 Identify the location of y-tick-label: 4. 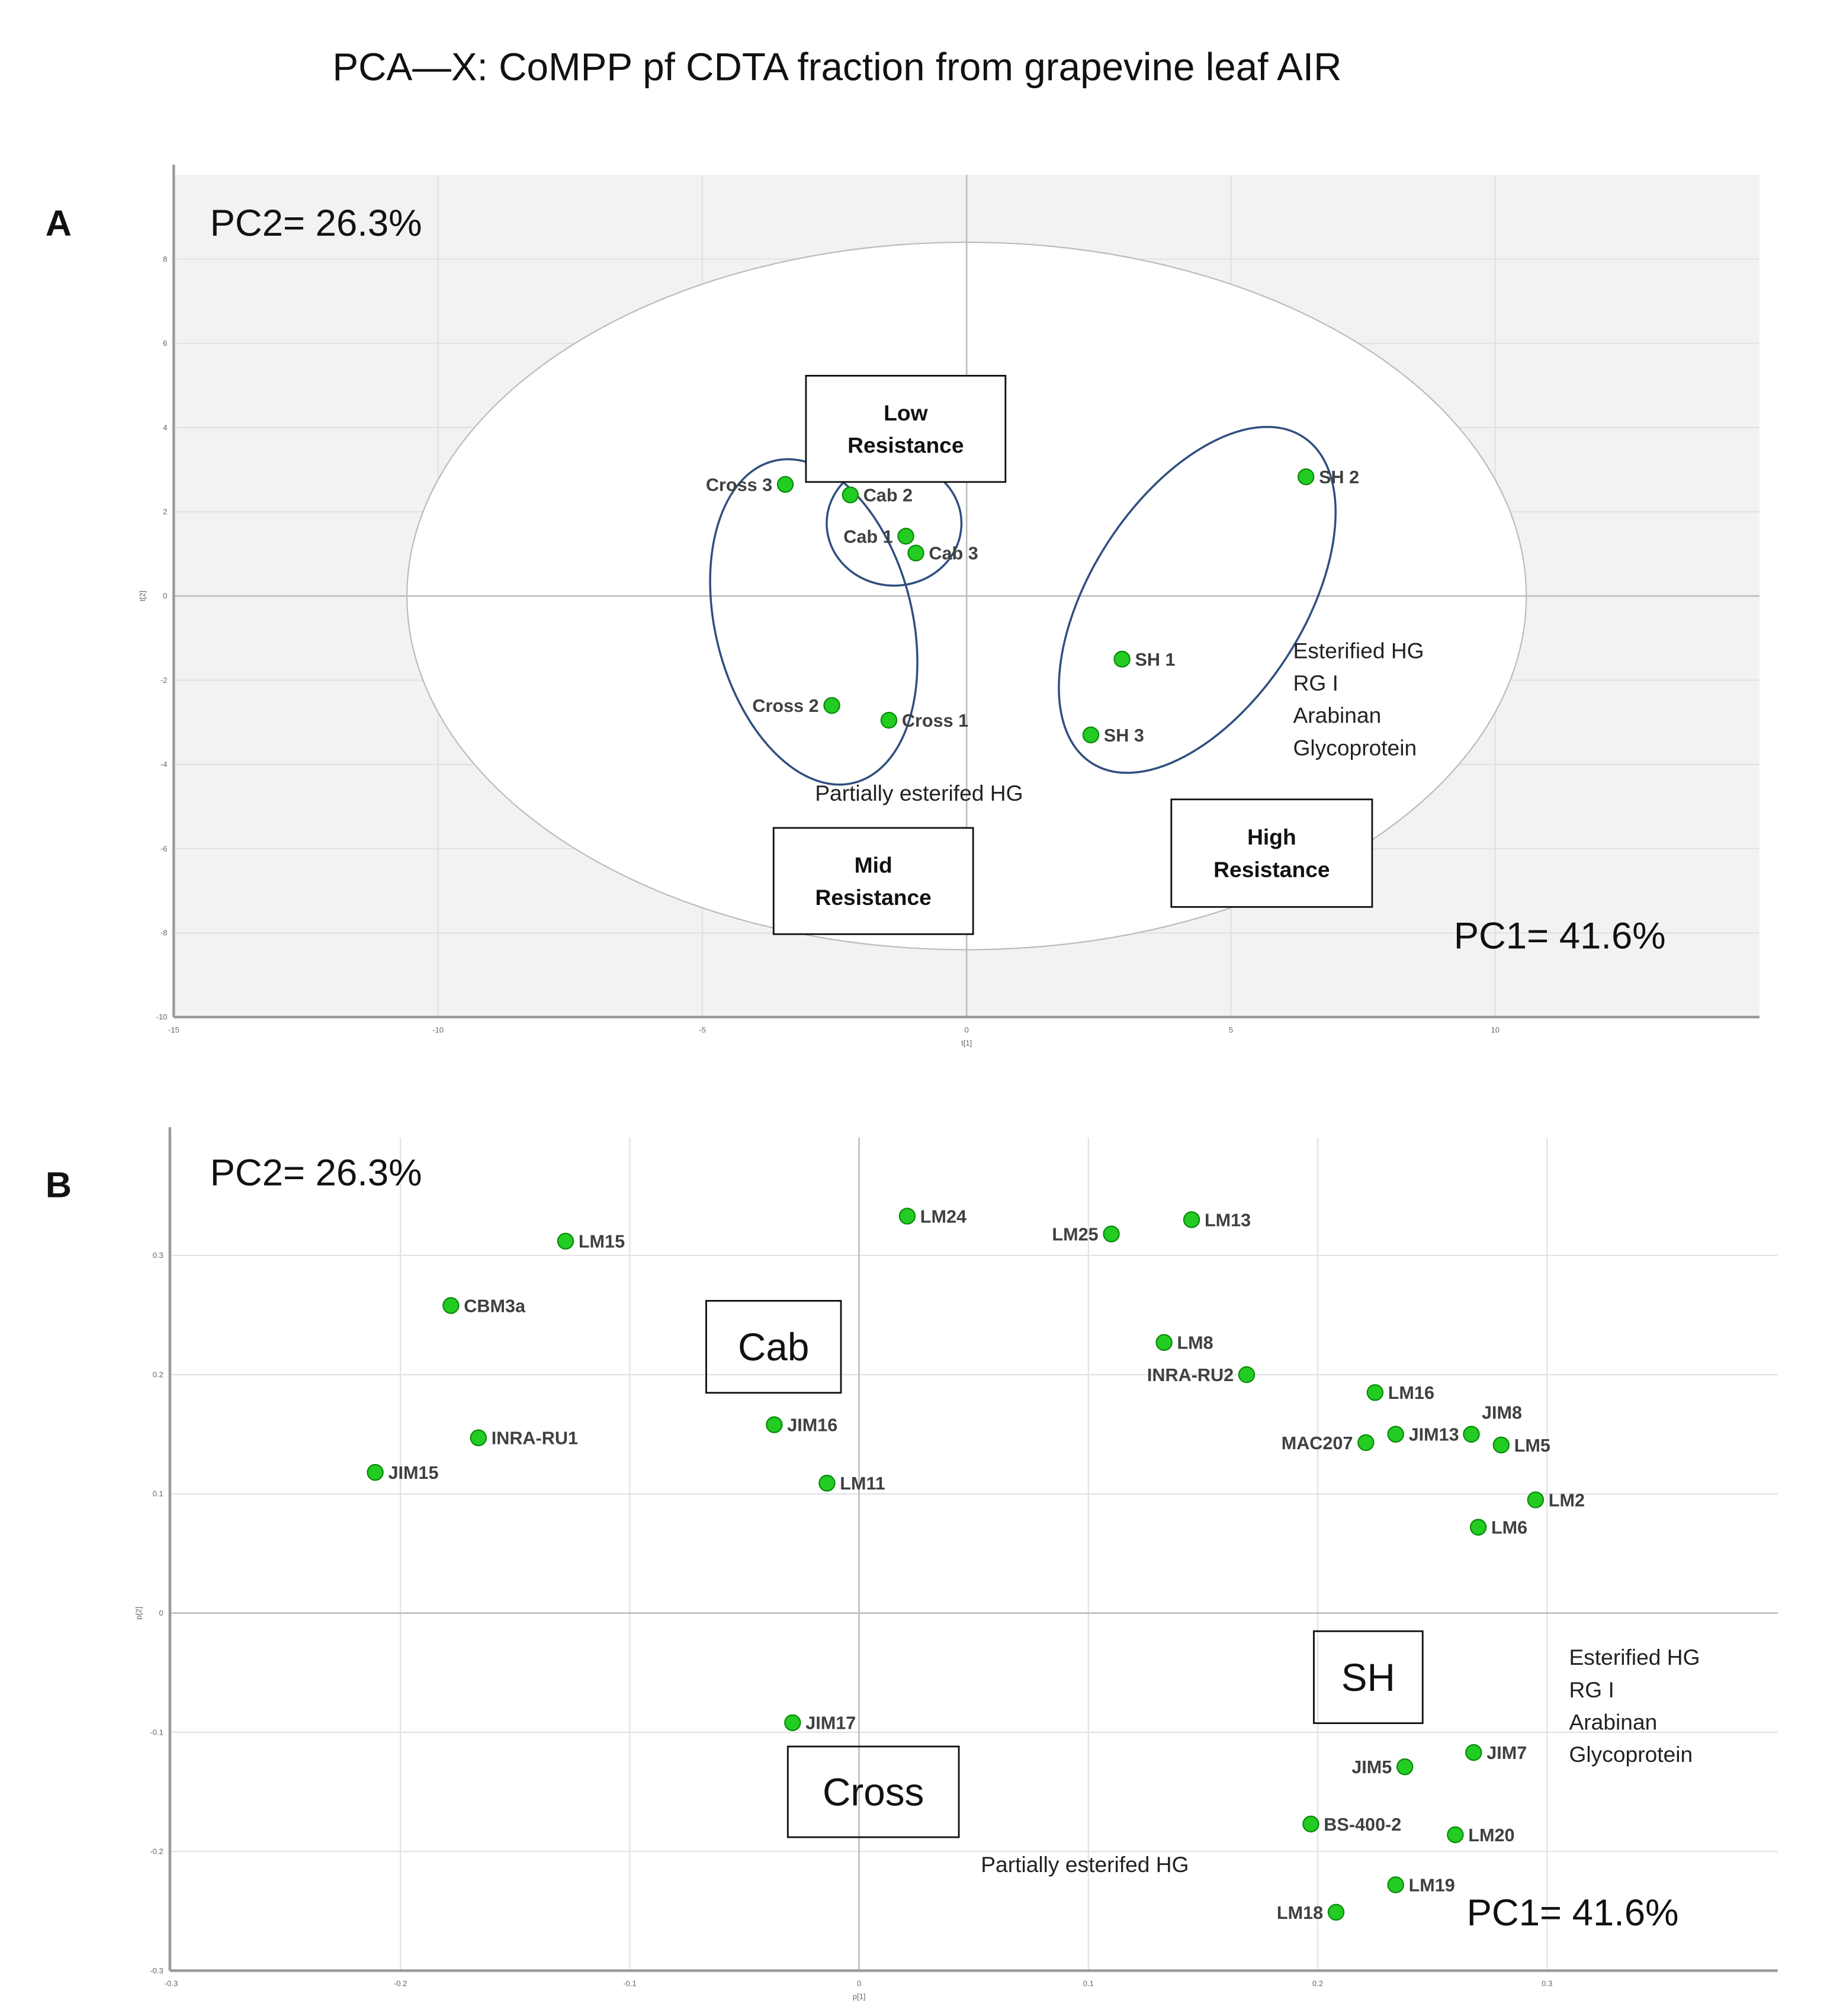
(165, 427).